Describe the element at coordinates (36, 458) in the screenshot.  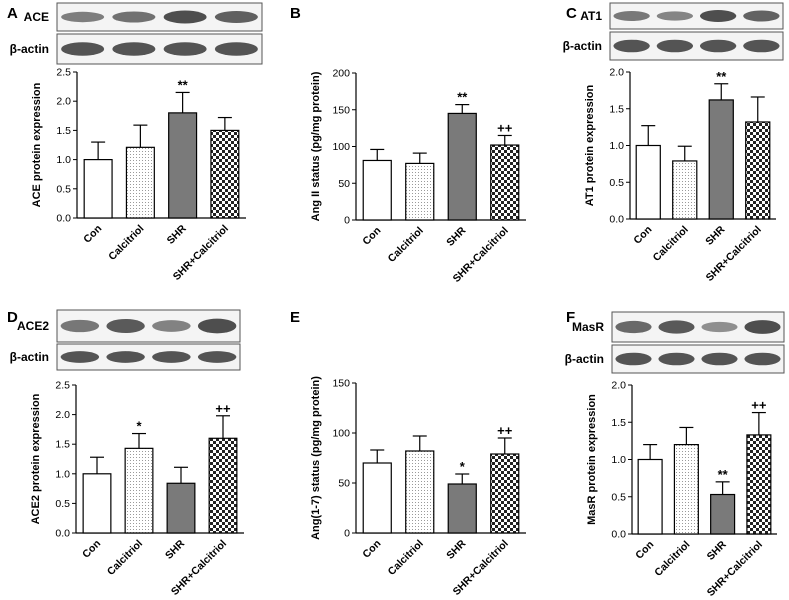
I see `y-axis-label: ACE2 protein expression` at that location.